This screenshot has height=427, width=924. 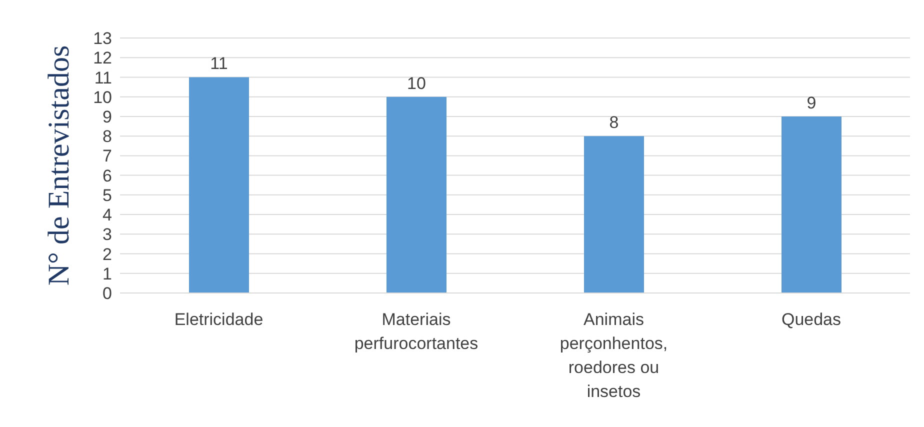 I want to click on y-tick-label: 6, so click(x=107, y=176).